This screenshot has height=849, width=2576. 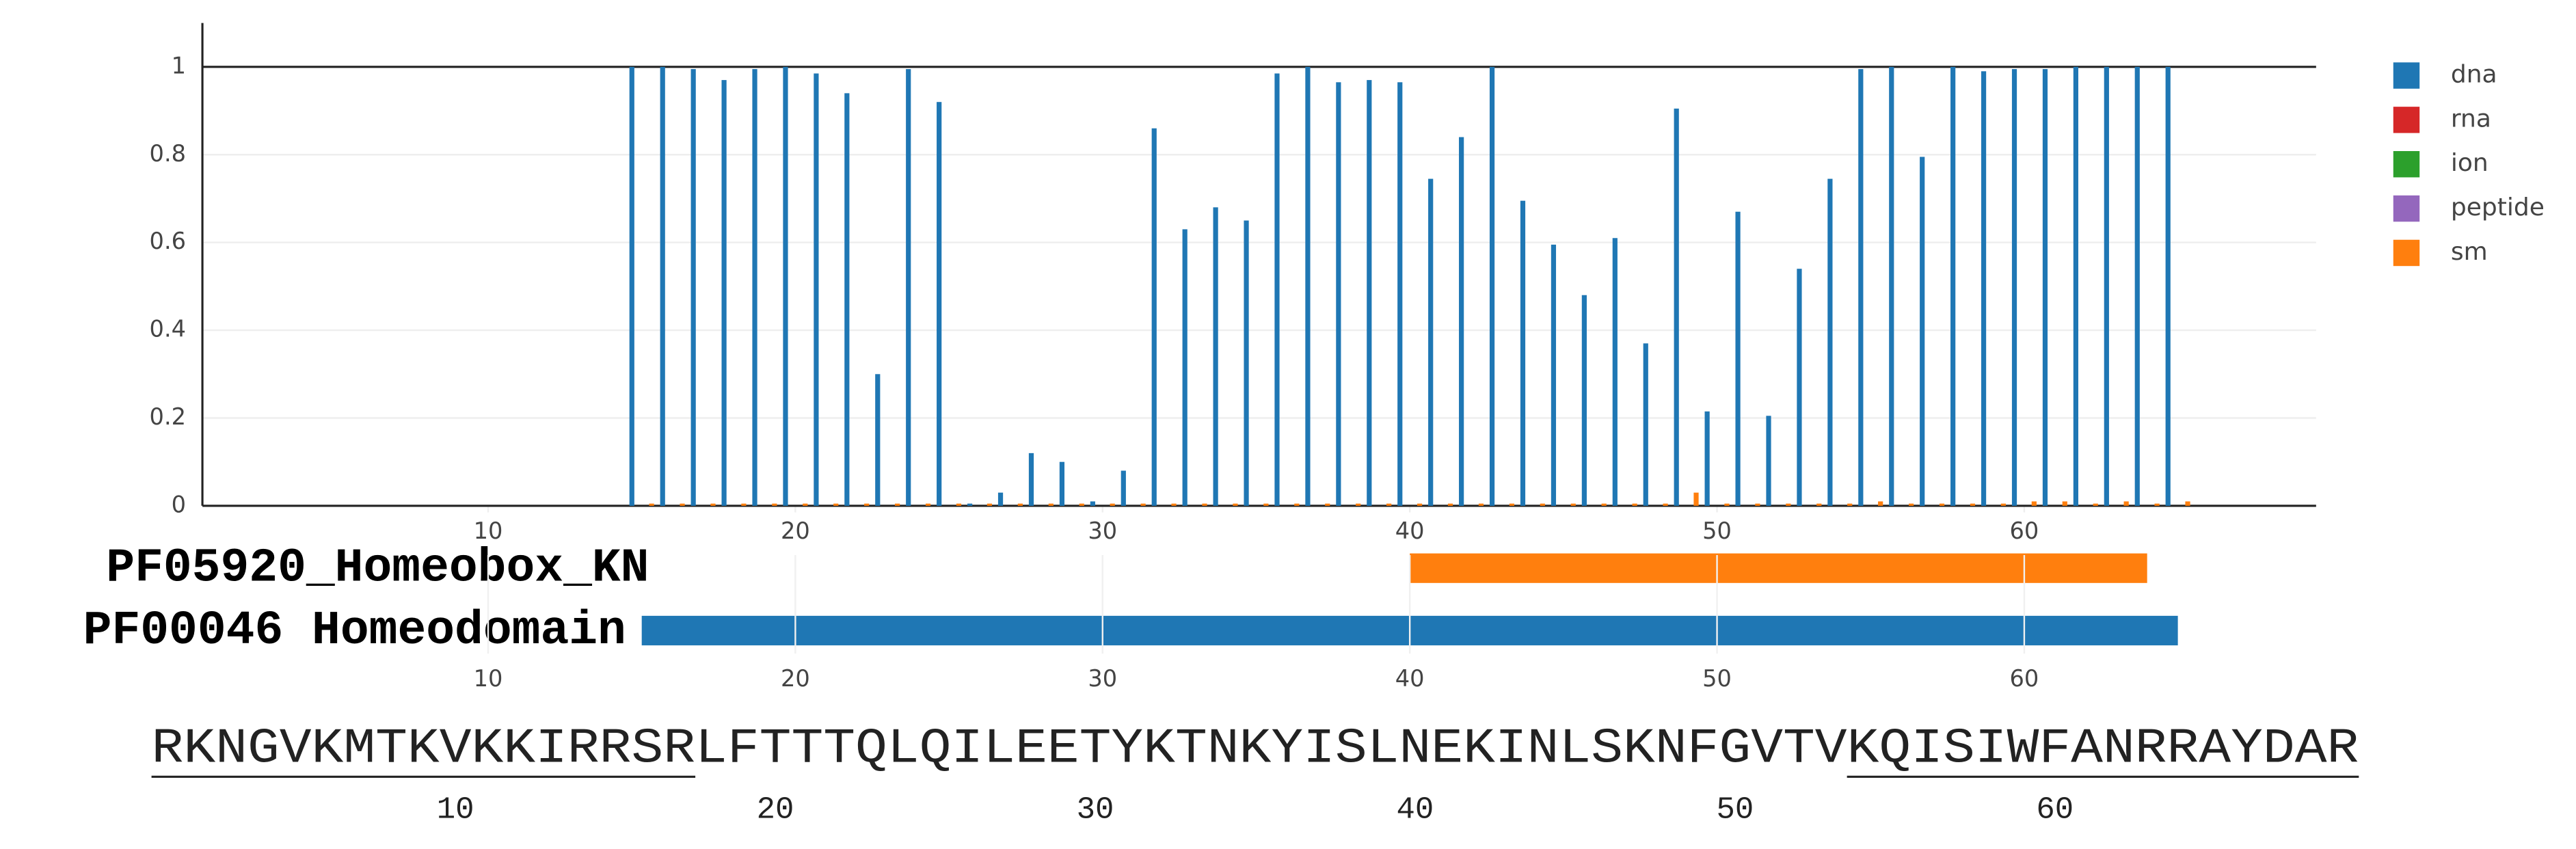 I want to click on y-tick-label: 1, so click(x=179, y=65).